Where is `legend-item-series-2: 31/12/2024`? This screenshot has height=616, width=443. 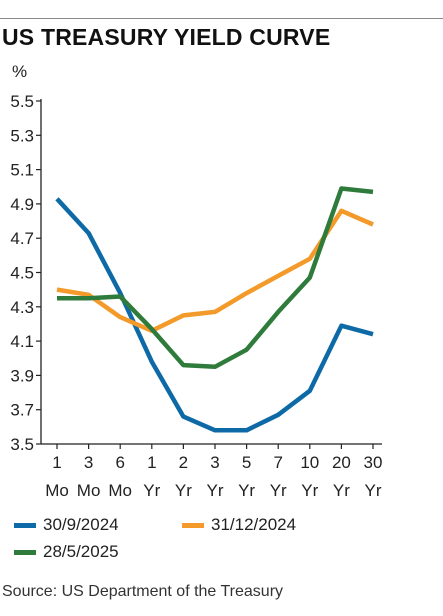 legend-item-series-2: 31/12/2024 is located at coordinates (239, 525).